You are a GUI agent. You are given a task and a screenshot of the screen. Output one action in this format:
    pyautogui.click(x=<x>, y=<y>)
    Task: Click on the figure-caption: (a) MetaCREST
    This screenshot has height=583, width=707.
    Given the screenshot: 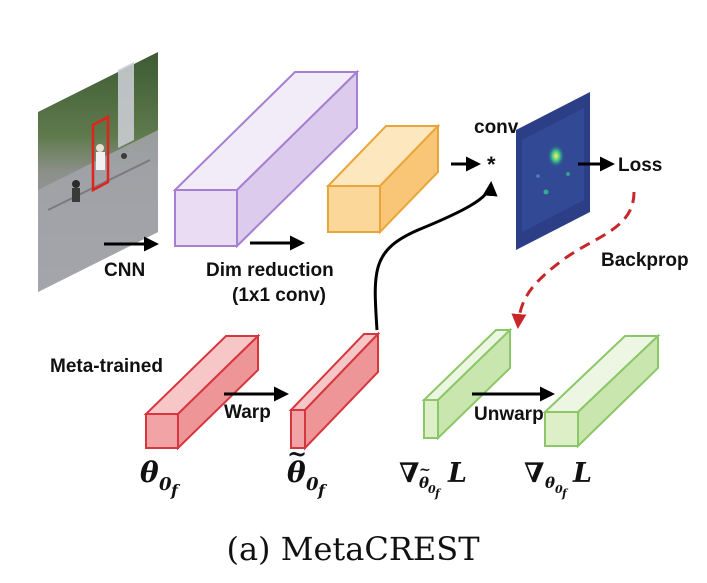 What is the action you would take?
    pyautogui.click(x=353, y=549)
    